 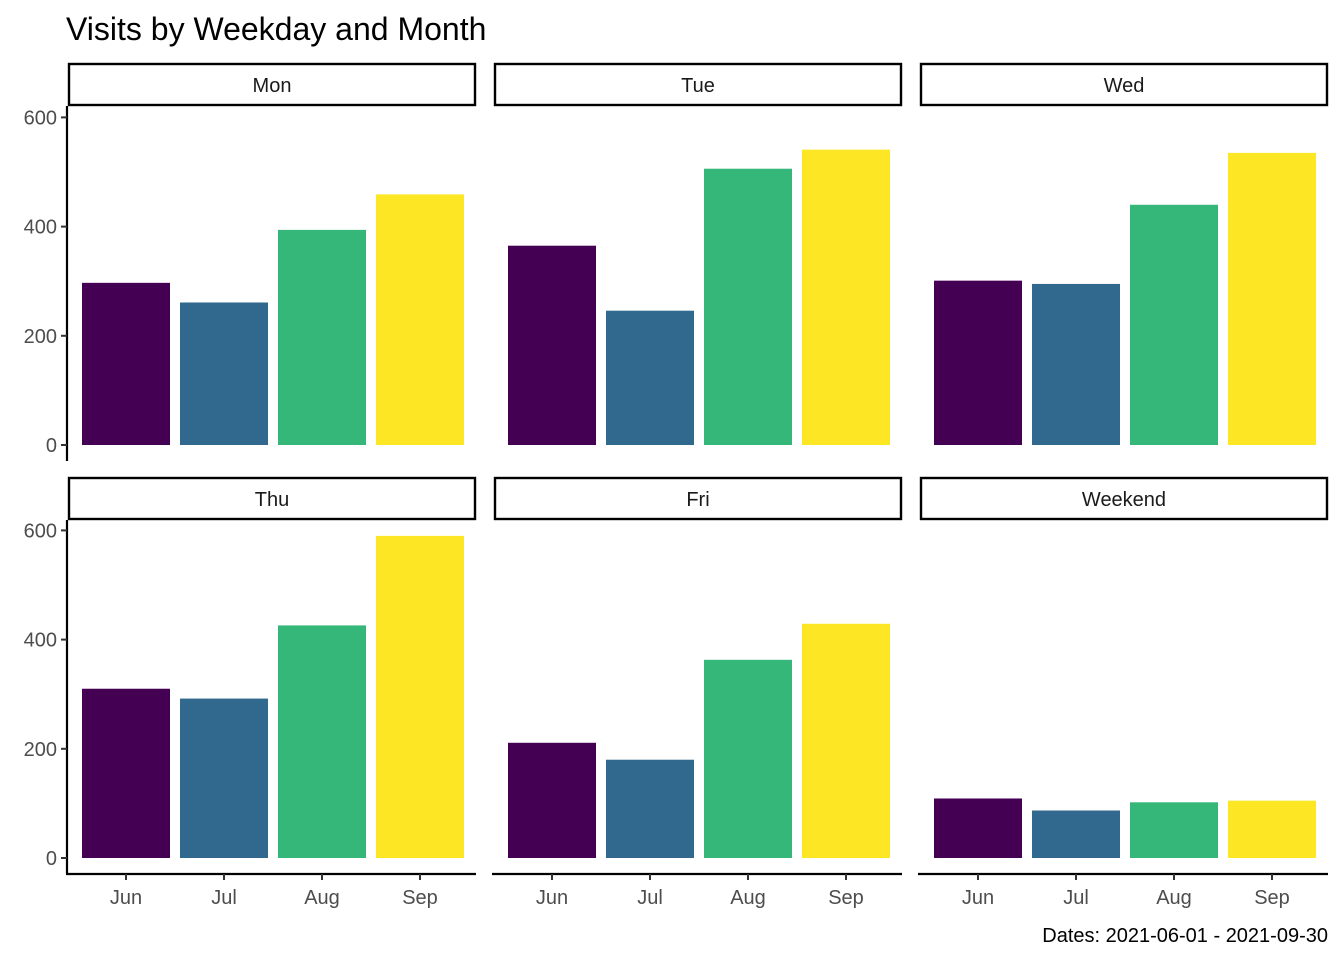 I want to click on facet-label: Tue, so click(x=698, y=86).